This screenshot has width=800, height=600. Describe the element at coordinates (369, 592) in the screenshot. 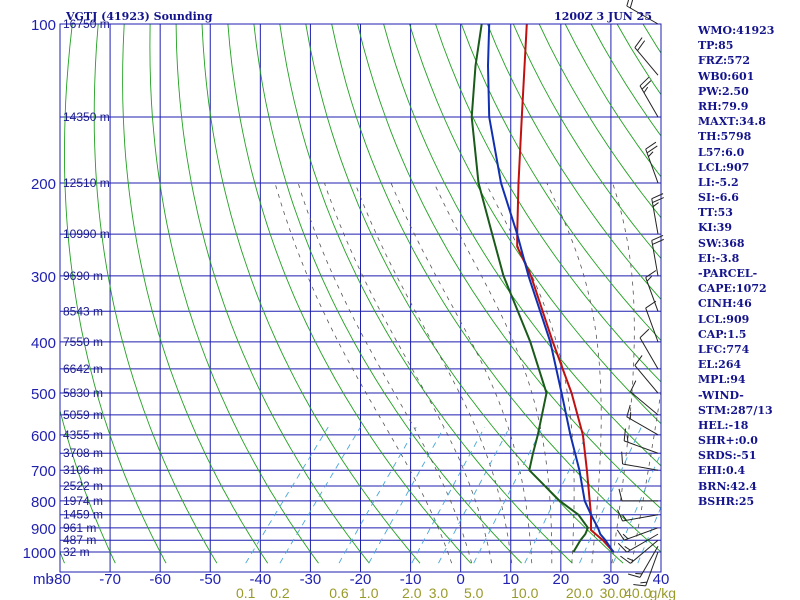

I see `mixing-ratio-label: 1.0` at that location.